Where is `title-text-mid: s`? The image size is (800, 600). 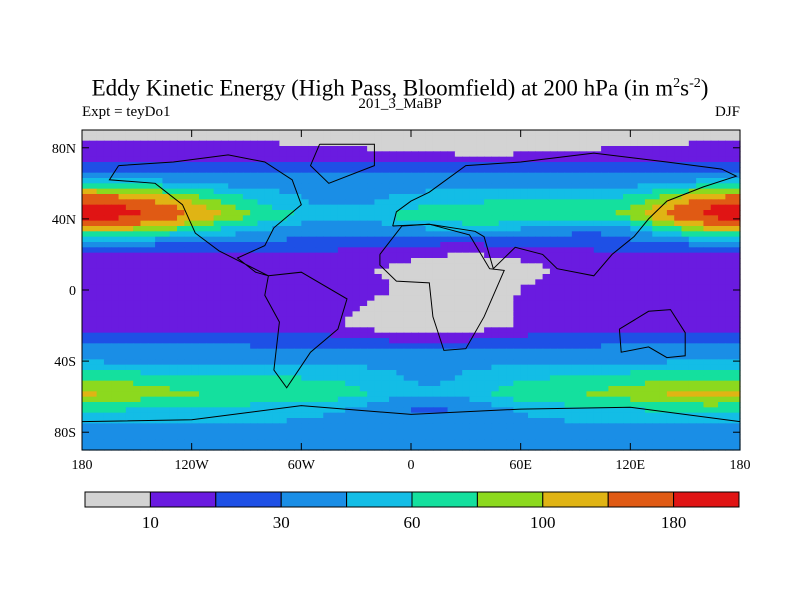
title-text-mid: s is located at coordinates (685, 88).